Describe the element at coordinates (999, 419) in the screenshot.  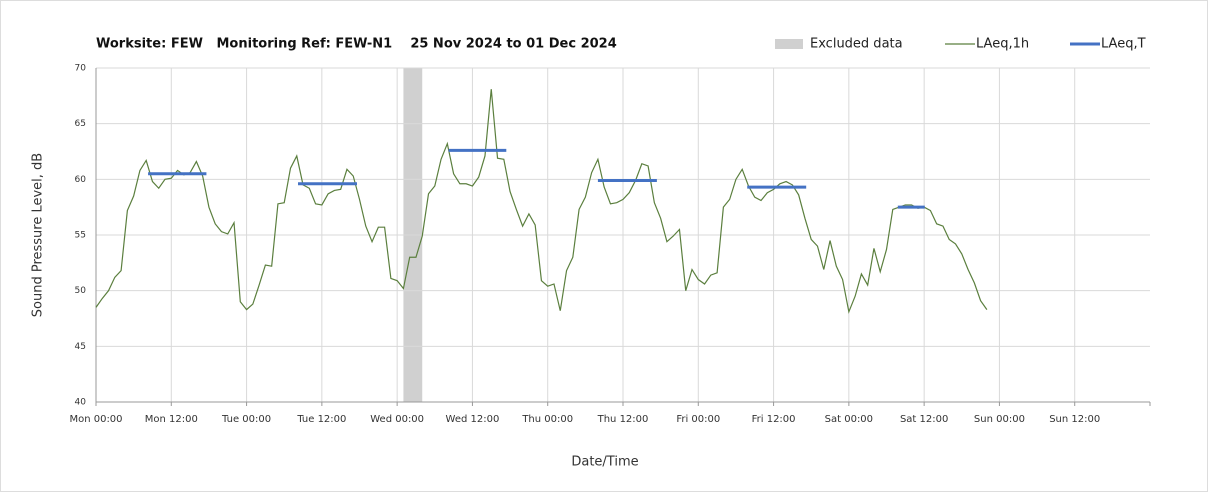
I see `x-tick-label: Sun 00:00` at that location.